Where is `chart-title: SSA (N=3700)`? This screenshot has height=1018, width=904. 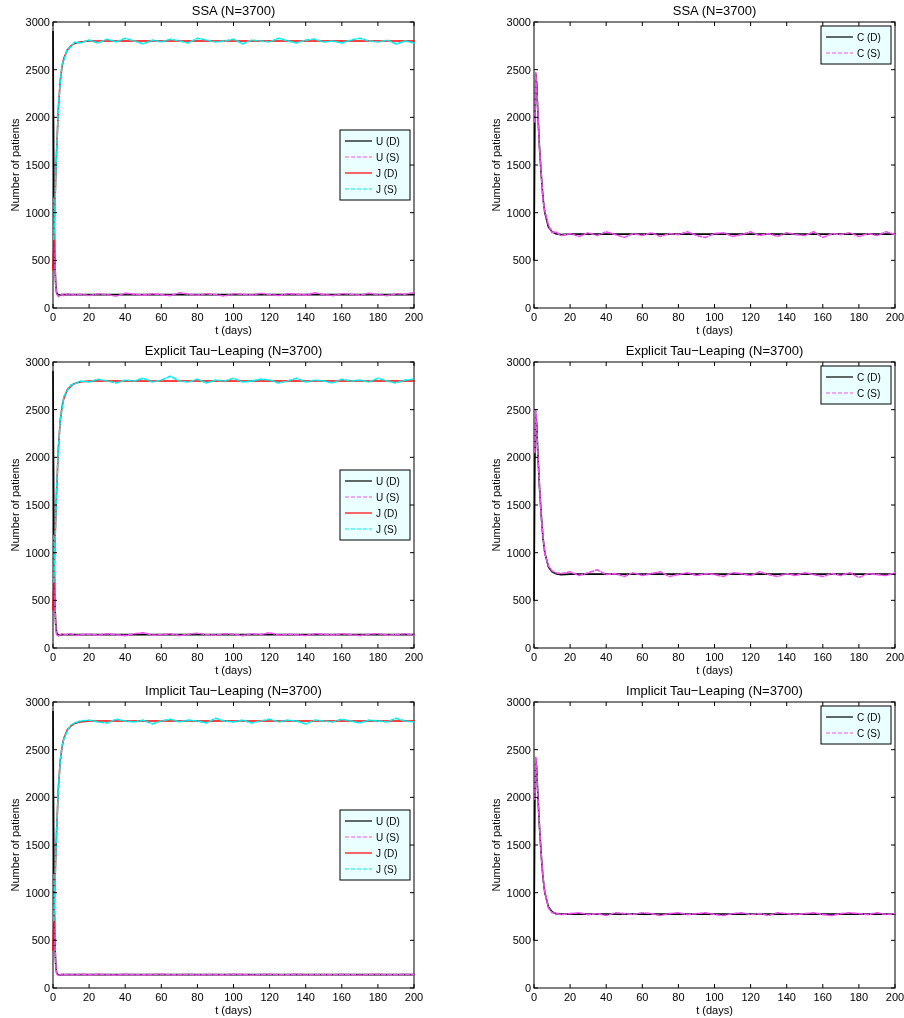
chart-title: SSA (N=3700) is located at coordinates (233, 10).